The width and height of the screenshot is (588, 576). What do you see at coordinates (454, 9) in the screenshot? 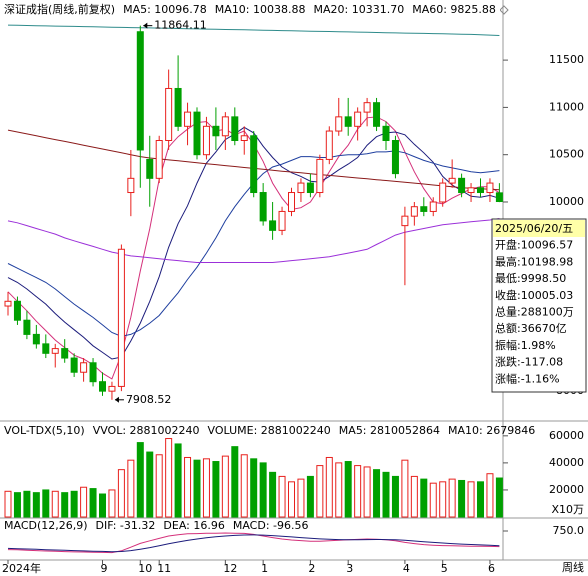
I see `header-text: MA60: 9825.88` at bounding box center [454, 9].